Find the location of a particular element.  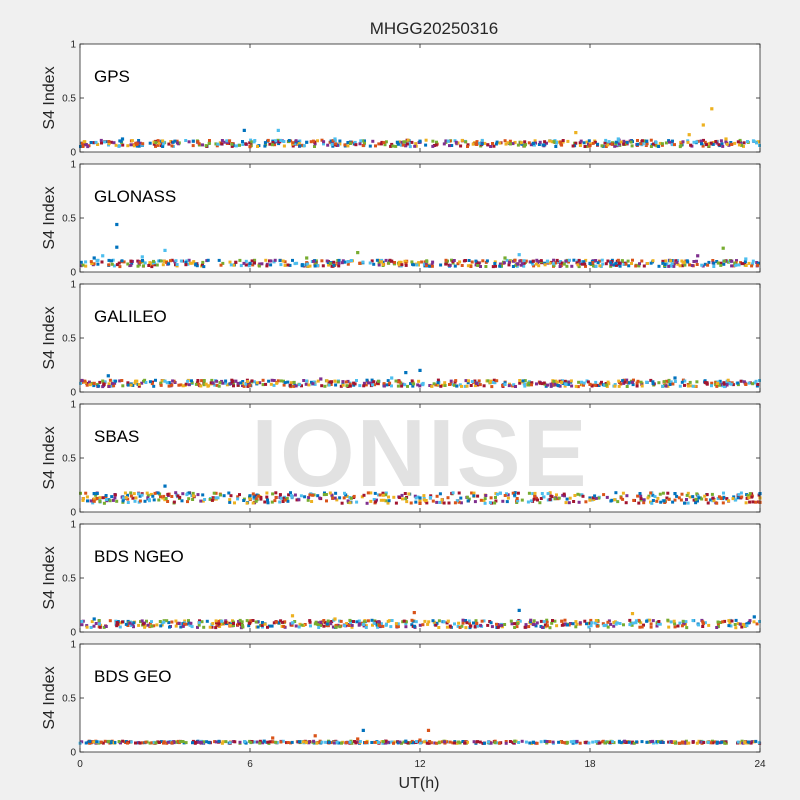

plot-area is located at coordinates (420, 578).